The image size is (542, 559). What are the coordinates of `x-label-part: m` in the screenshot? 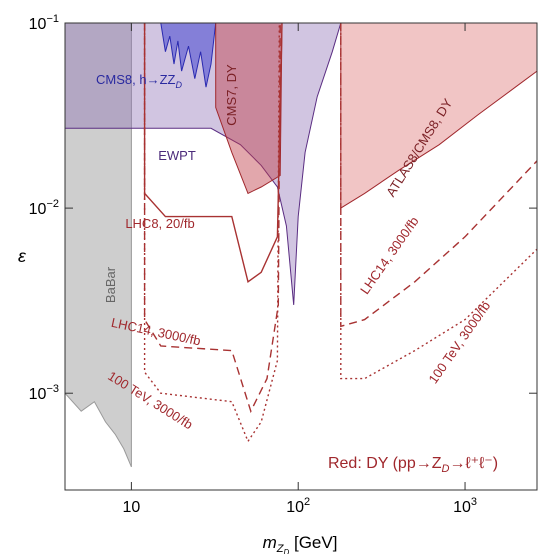 It's located at (270, 542).